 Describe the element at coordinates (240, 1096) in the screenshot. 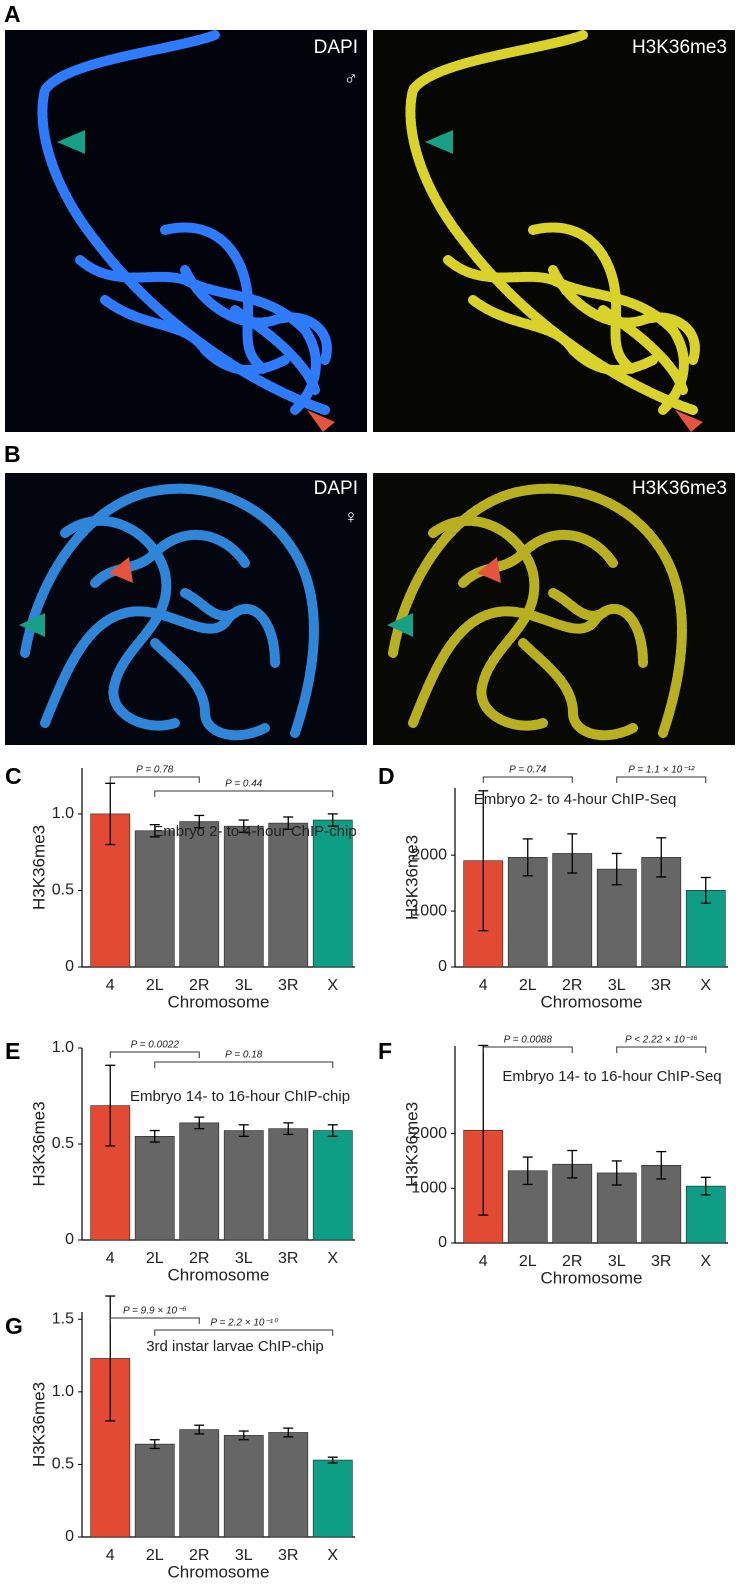

I see `chart-title: Embryo 14- to 16-hour ChIP-chip` at that location.